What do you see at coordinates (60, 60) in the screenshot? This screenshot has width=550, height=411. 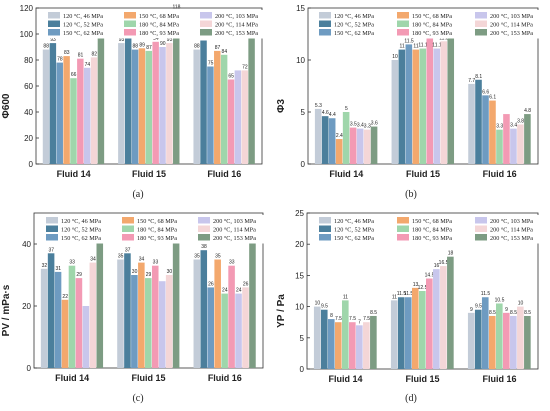 I see `data-label: 78` at bounding box center [60, 60].